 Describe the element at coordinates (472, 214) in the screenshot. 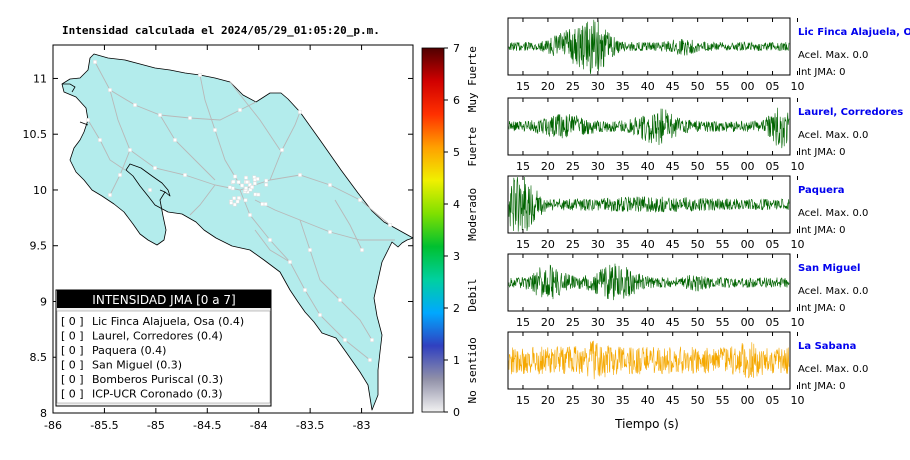

I see `colorbar-band-label: Moderado` at that location.